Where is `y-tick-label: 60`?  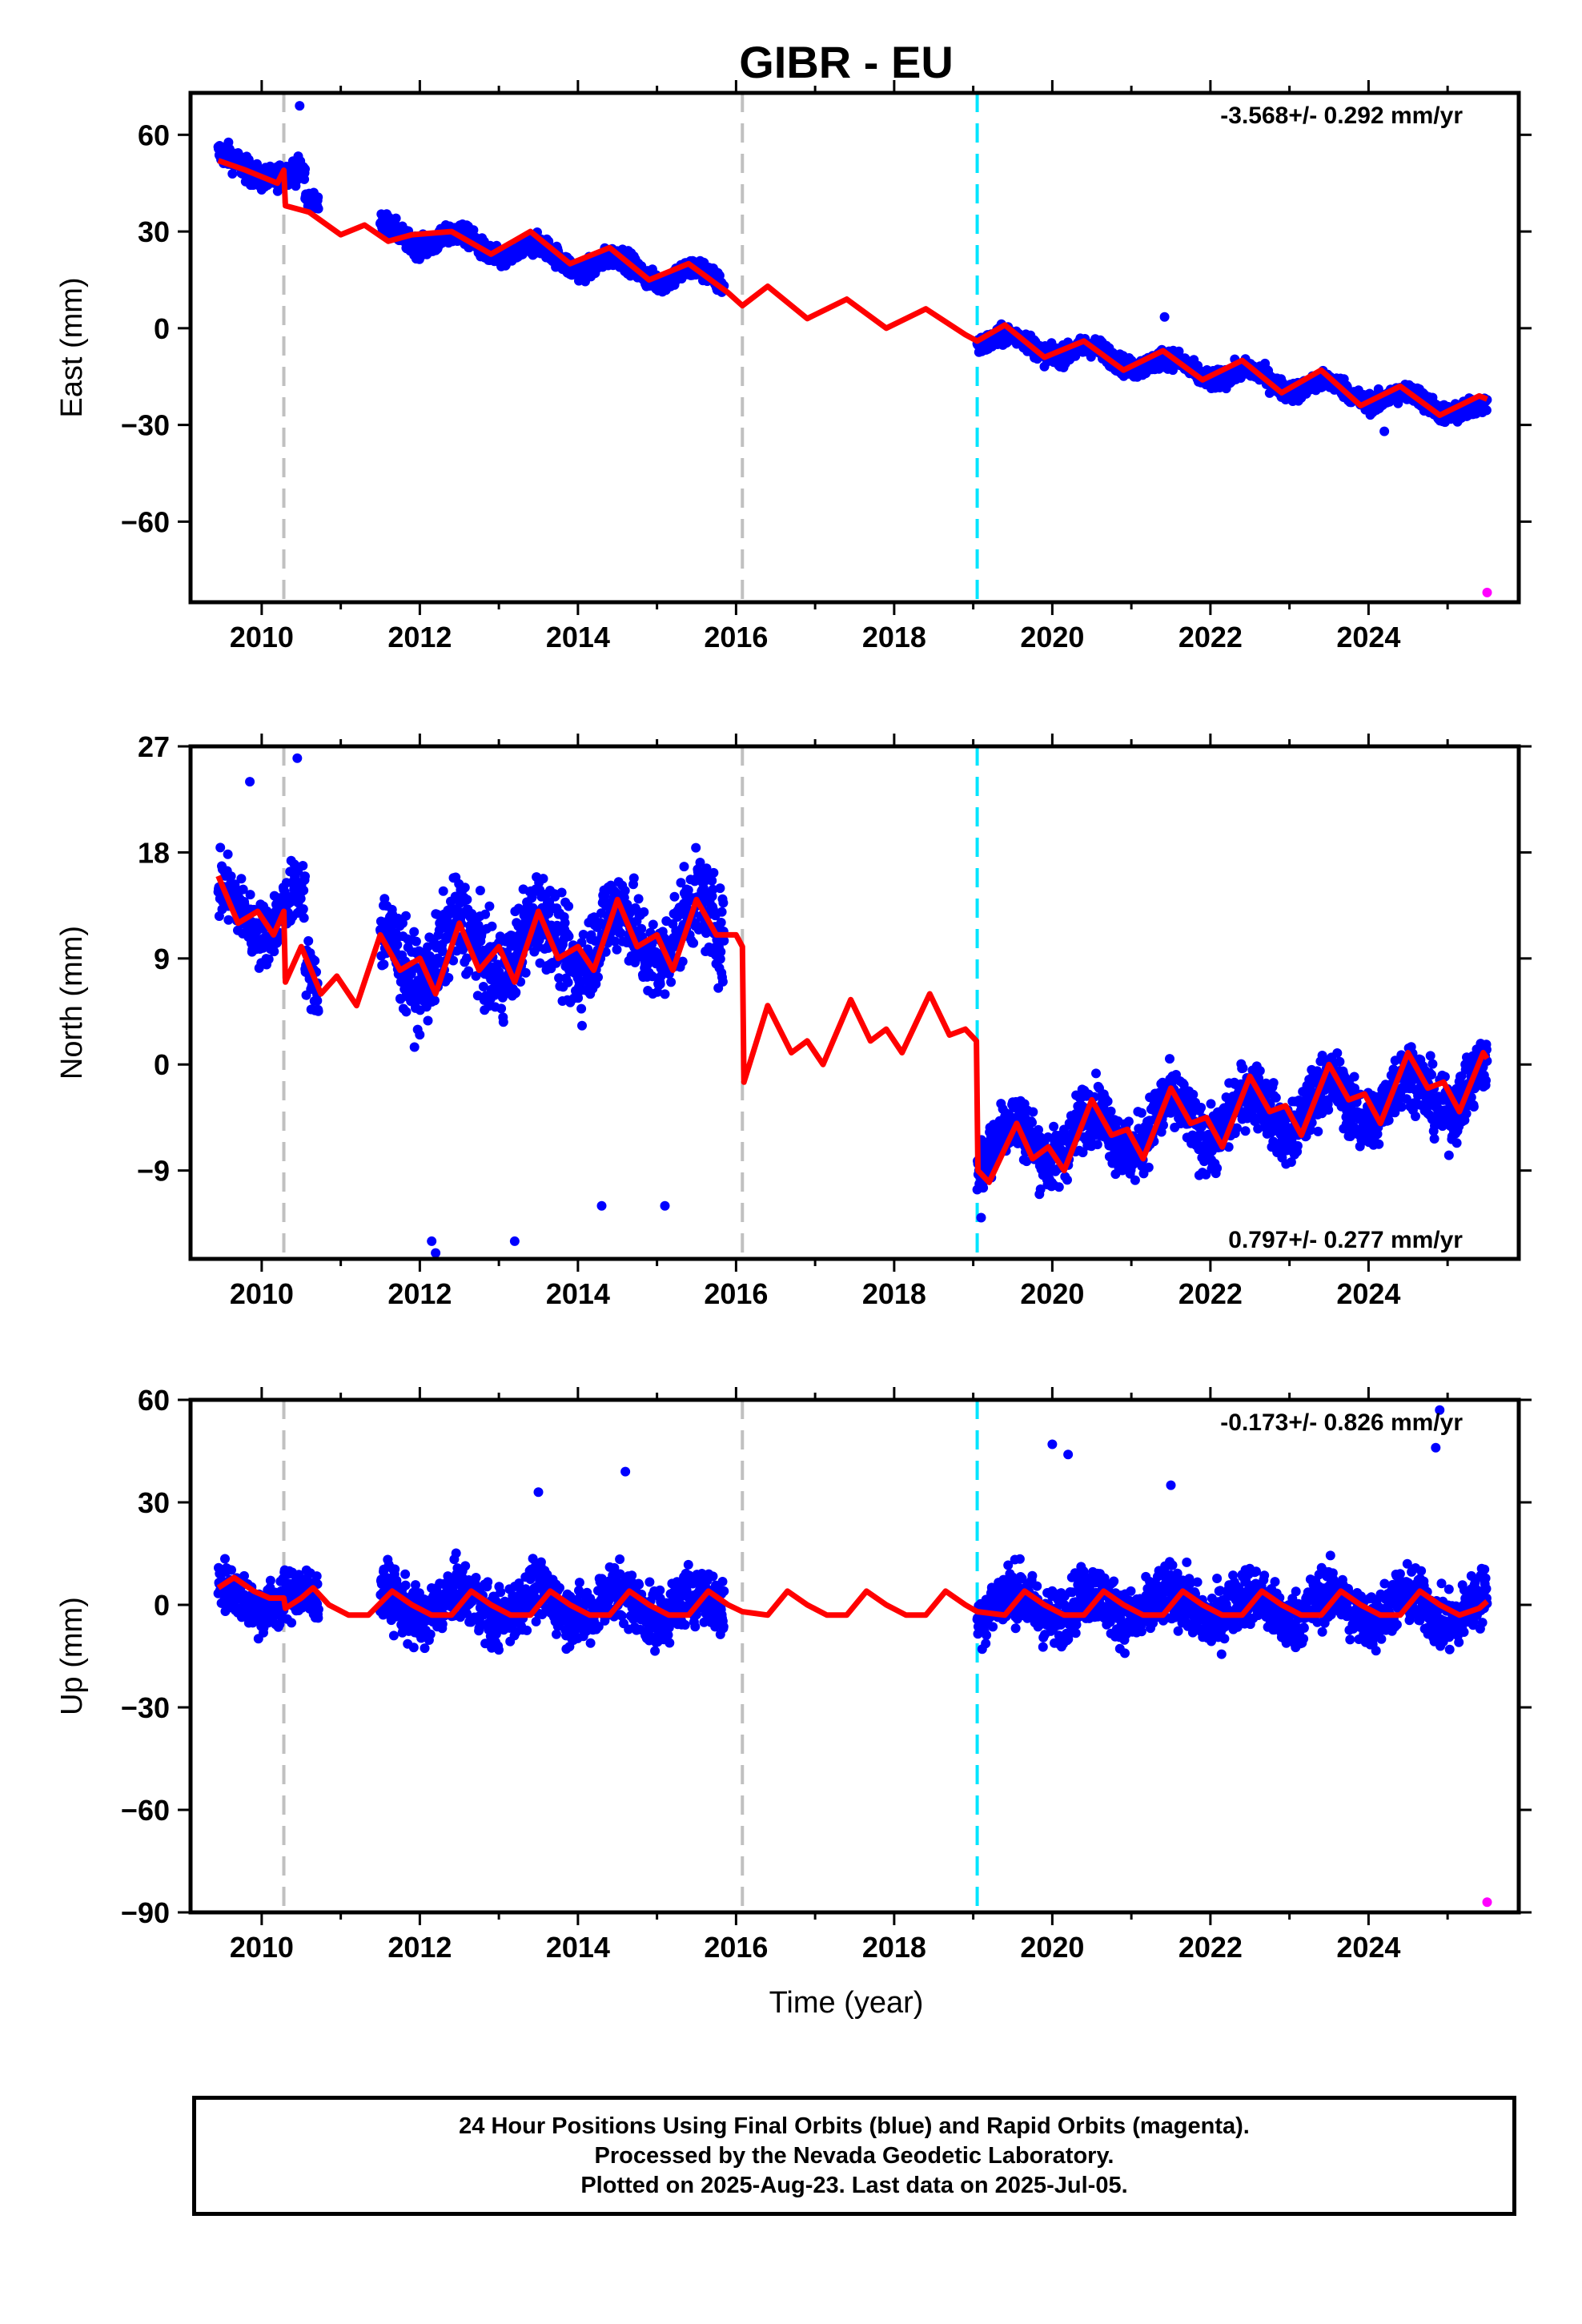
y-tick-label: 60 is located at coordinates (154, 135).